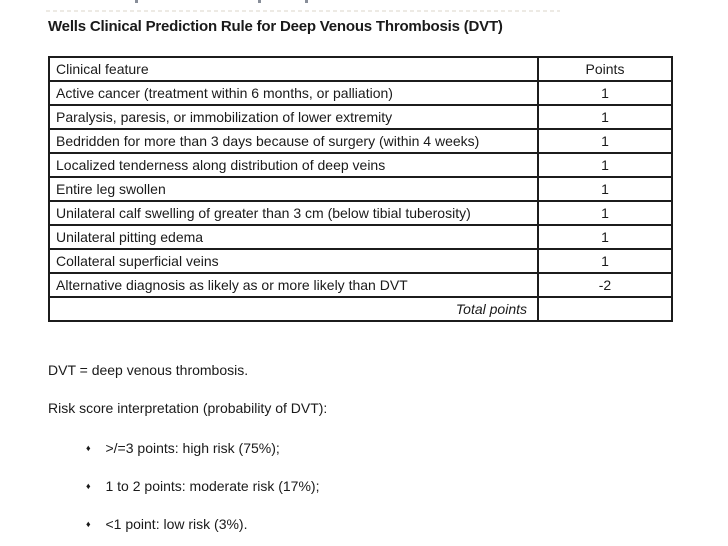 The width and height of the screenshot is (728, 546). What do you see at coordinates (605, 285) in the screenshot?
I see `points-cell: -2` at bounding box center [605, 285].